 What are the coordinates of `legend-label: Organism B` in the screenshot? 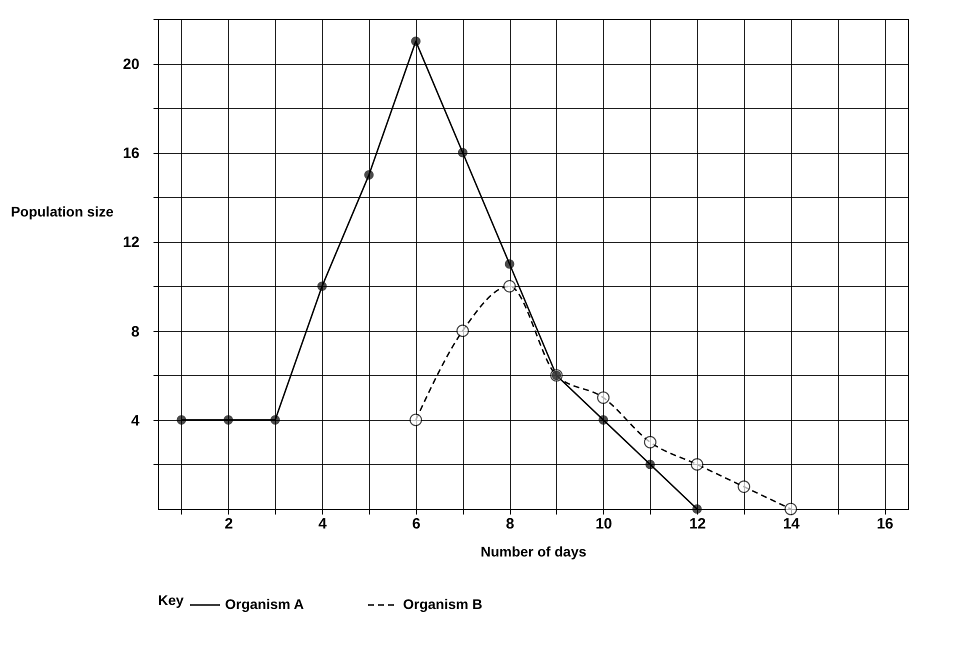 It's located at (442, 604).